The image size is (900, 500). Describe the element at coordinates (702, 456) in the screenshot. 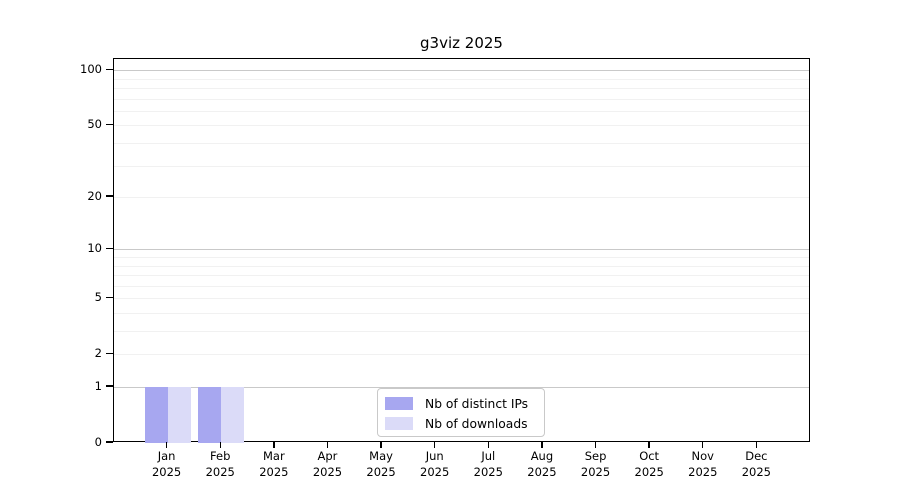

I see `x-tick-label-month: Nov` at that location.